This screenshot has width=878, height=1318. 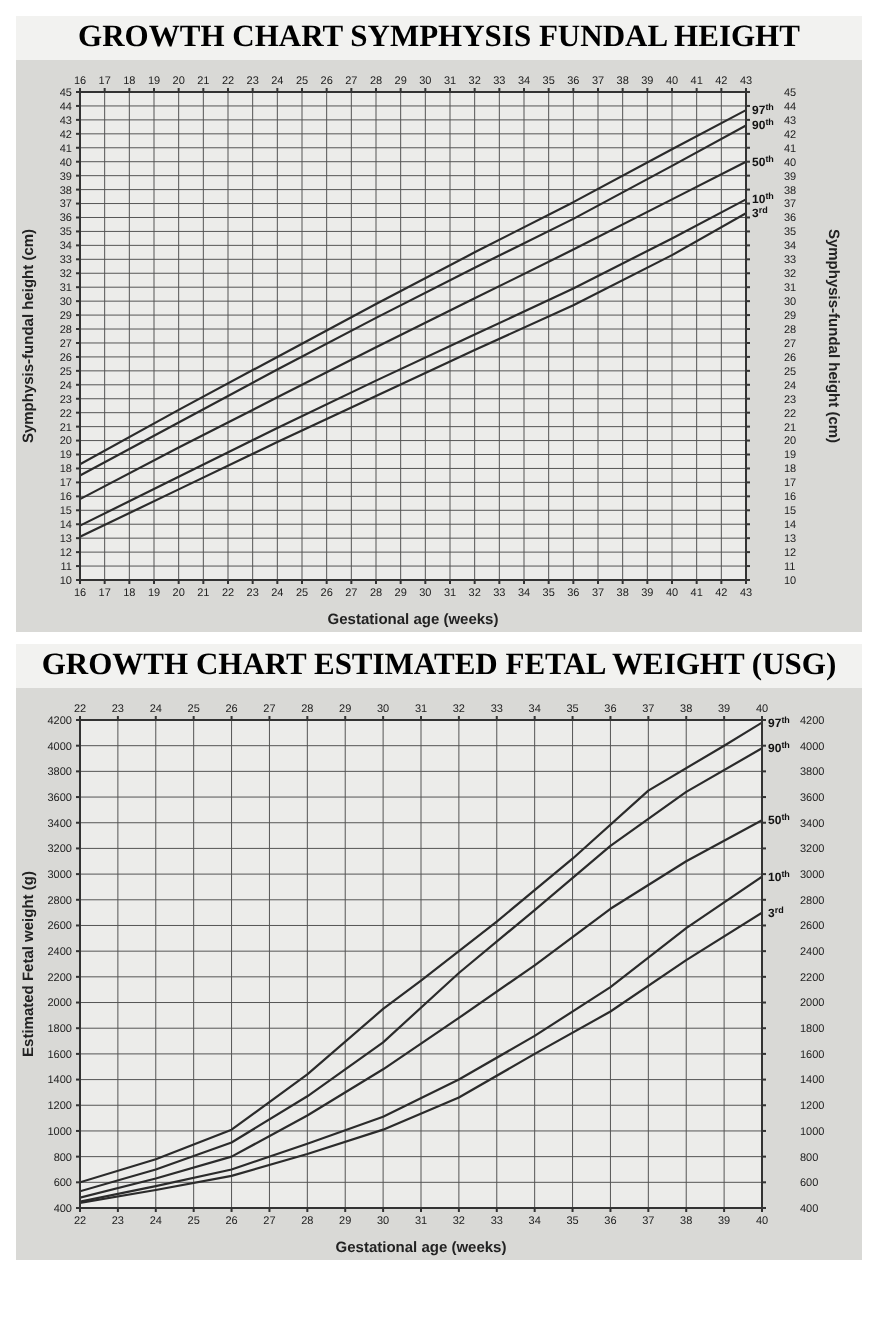 I want to click on chart-title: GROWTH CHART SYMPHYSIS FUNDAL HEIGHT, so click(x=439, y=38).